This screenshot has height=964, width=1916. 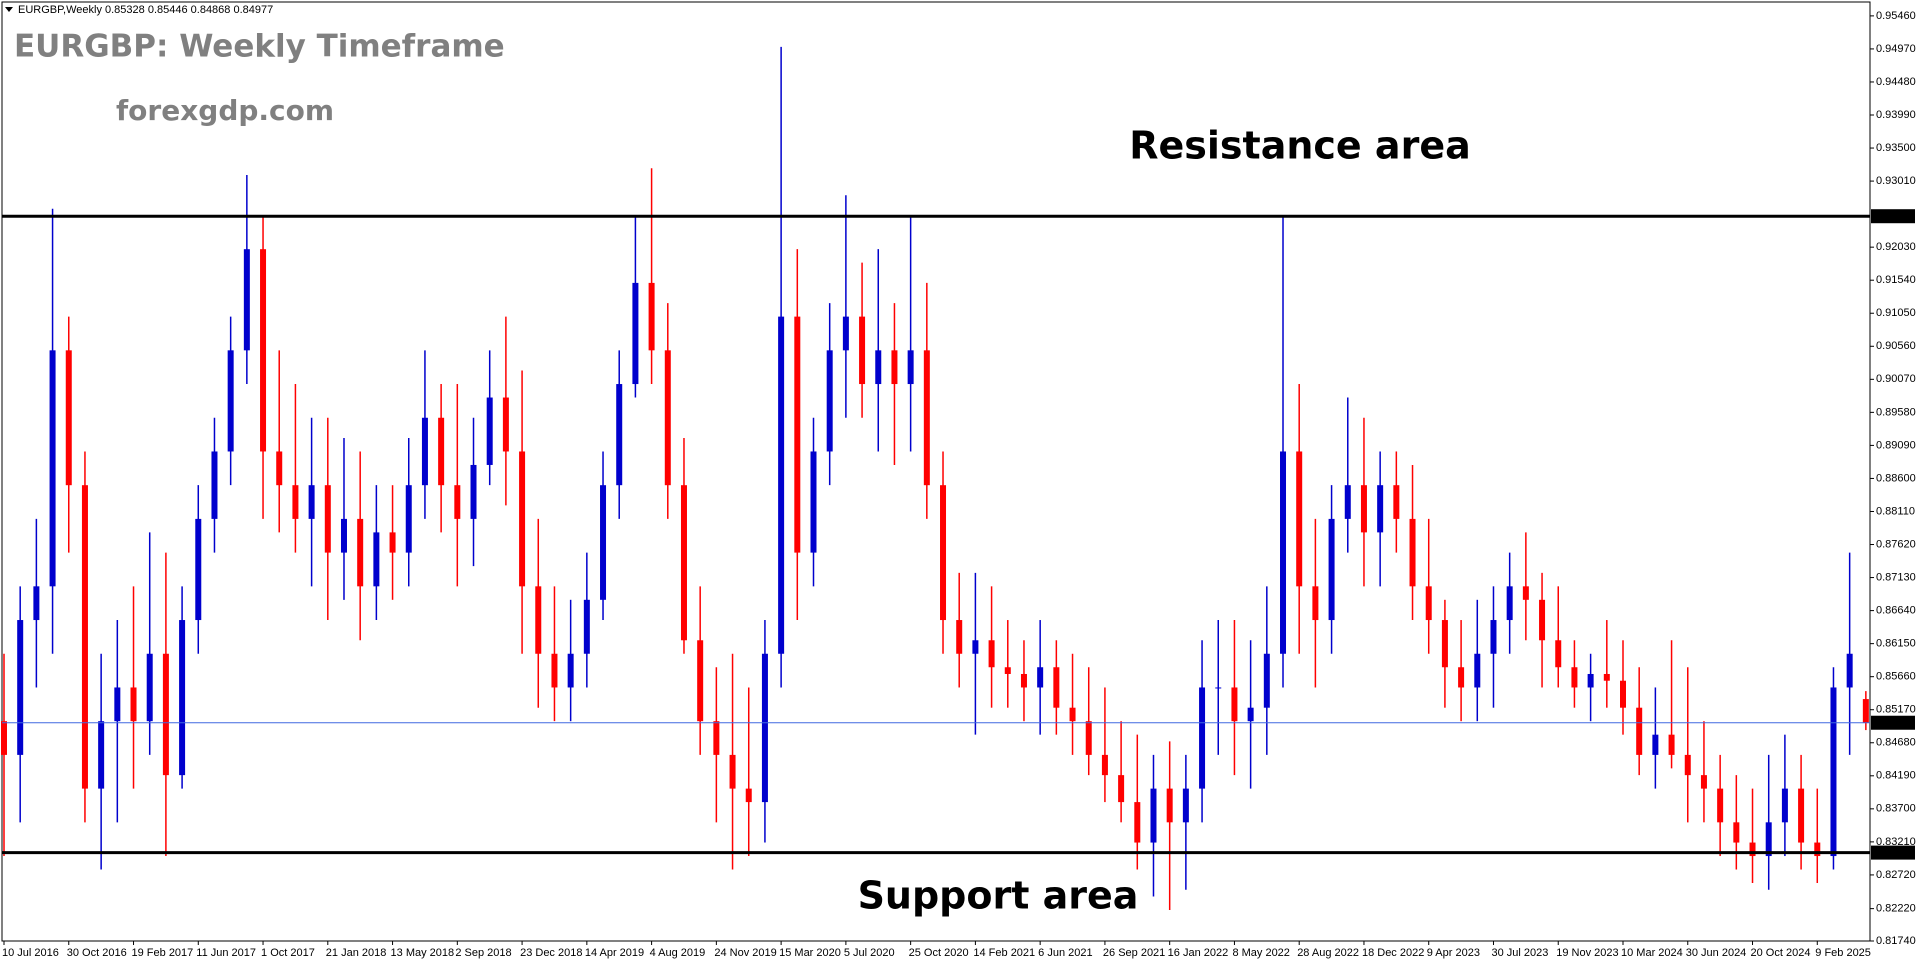 What do you see at coordinates (551, 953) in the screenshot?
I see `x-tick-label: 23 Dec 2018` at bounding box center [551, 953].